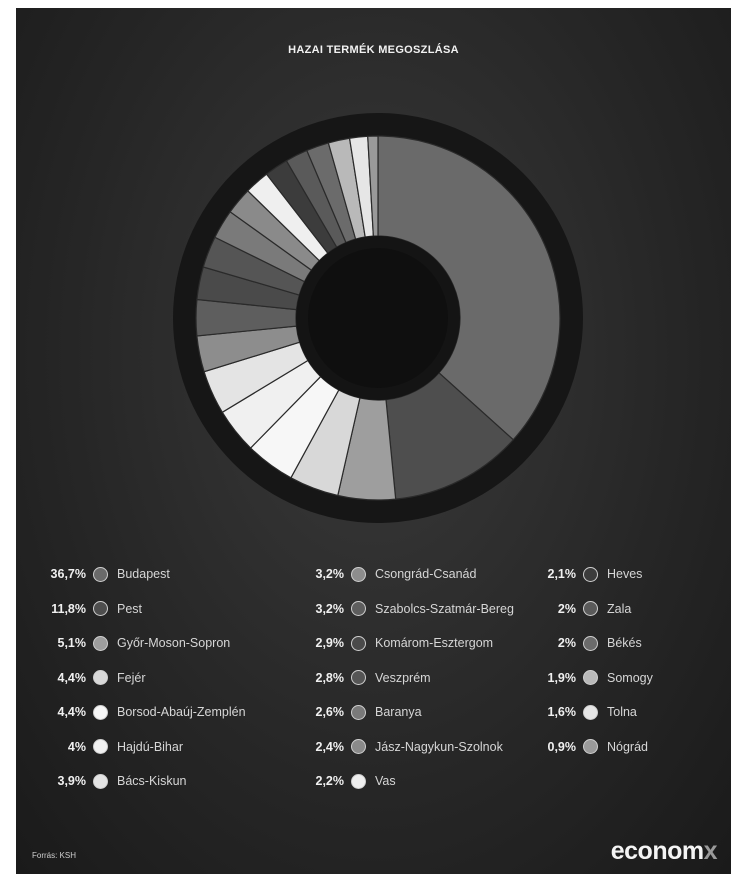  I want to click on legend-label: Baranya, so click(398, 712).